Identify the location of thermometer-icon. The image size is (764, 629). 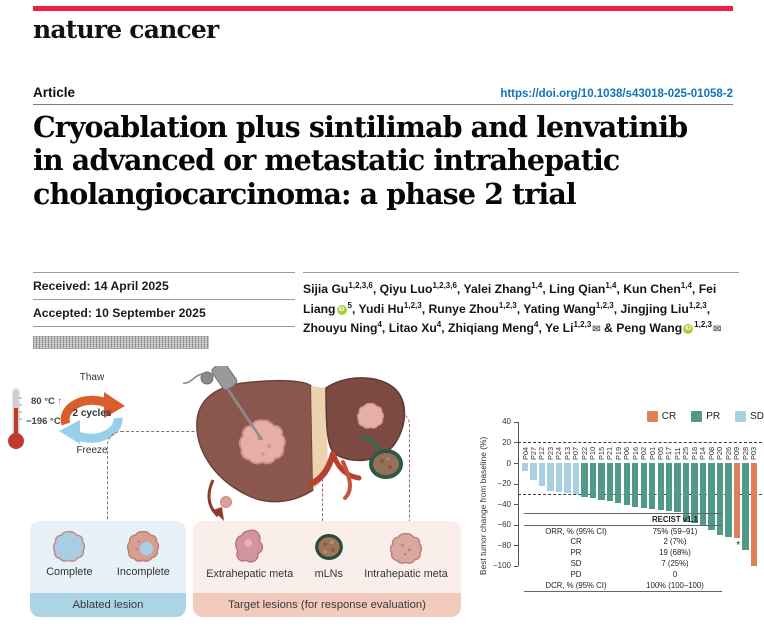
(16, 418).